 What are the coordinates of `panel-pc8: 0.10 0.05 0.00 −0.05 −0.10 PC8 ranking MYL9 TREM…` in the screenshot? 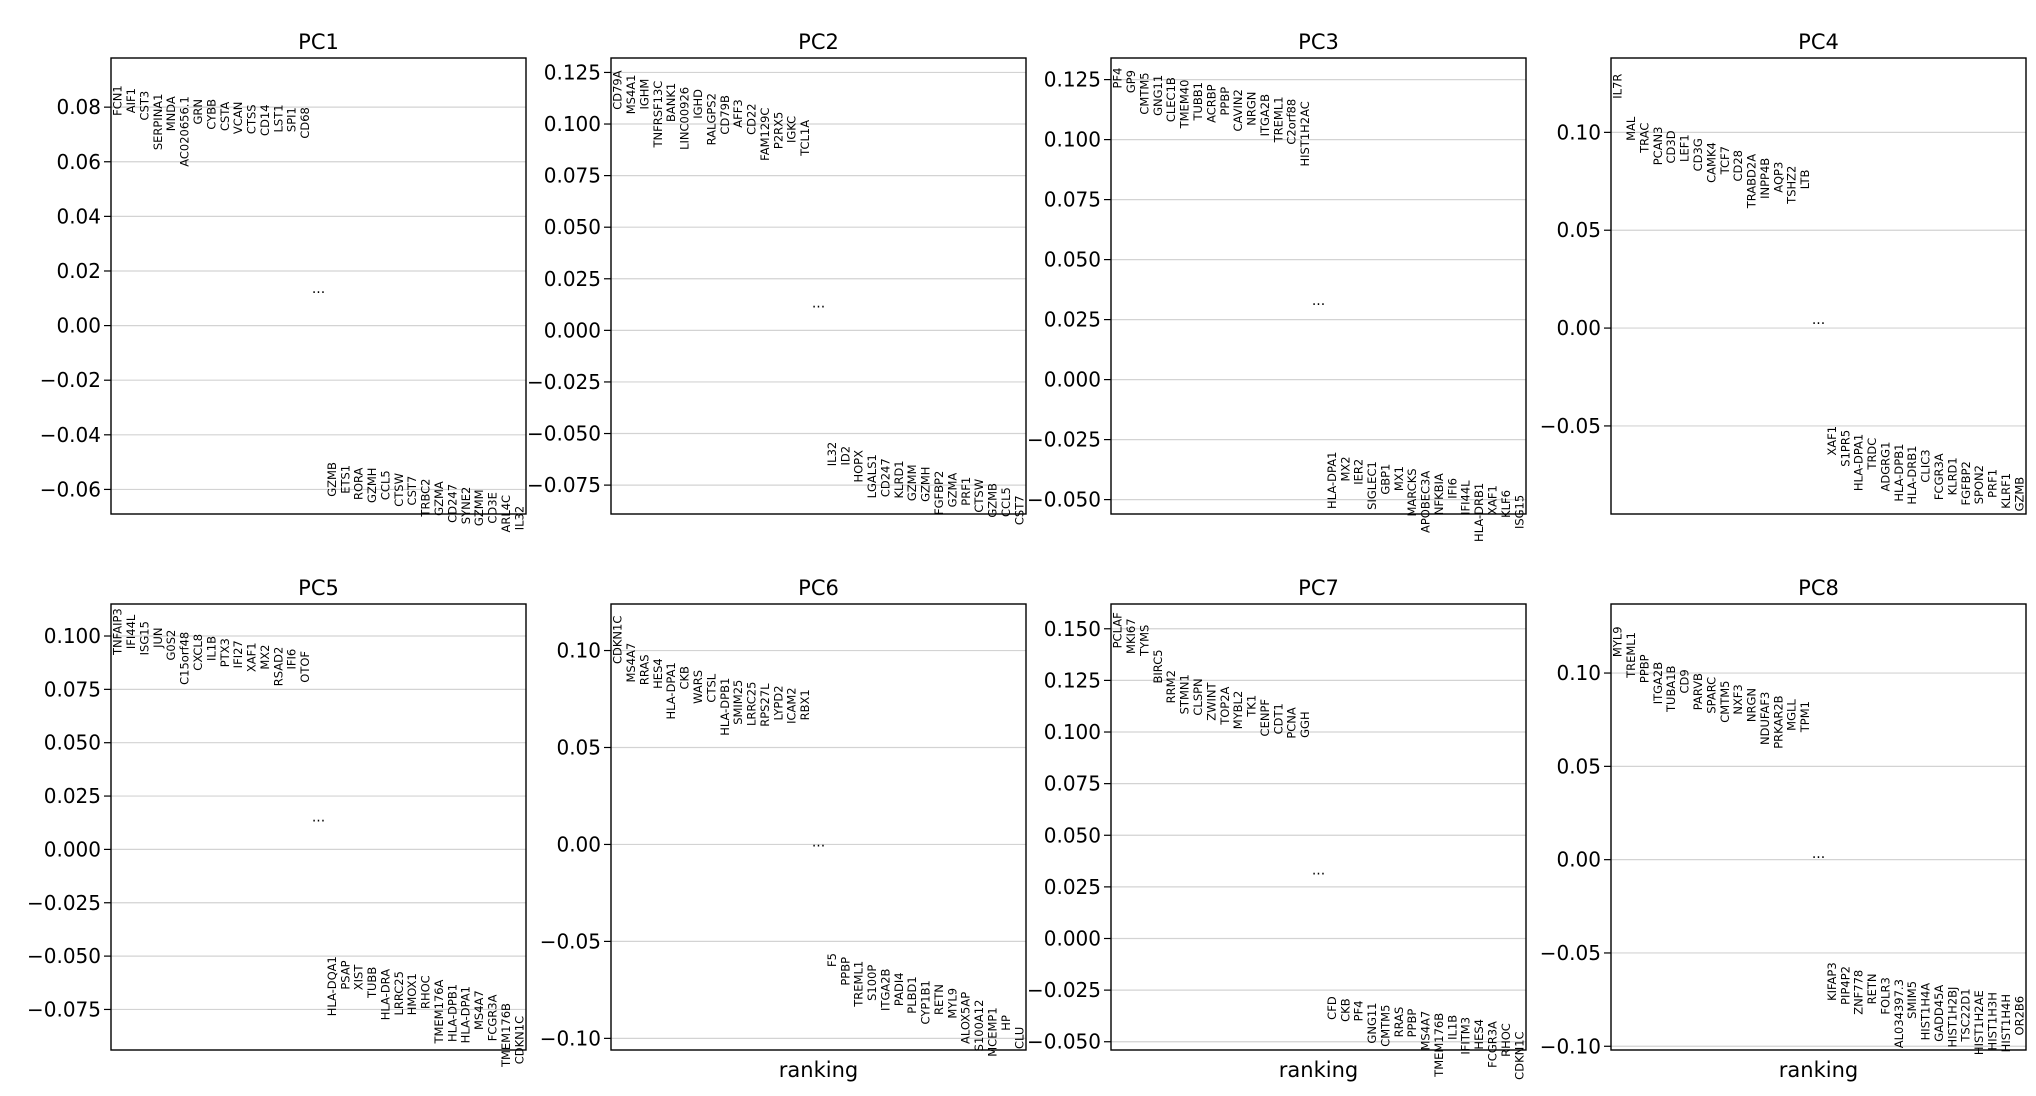 It's located at (1783, 829).